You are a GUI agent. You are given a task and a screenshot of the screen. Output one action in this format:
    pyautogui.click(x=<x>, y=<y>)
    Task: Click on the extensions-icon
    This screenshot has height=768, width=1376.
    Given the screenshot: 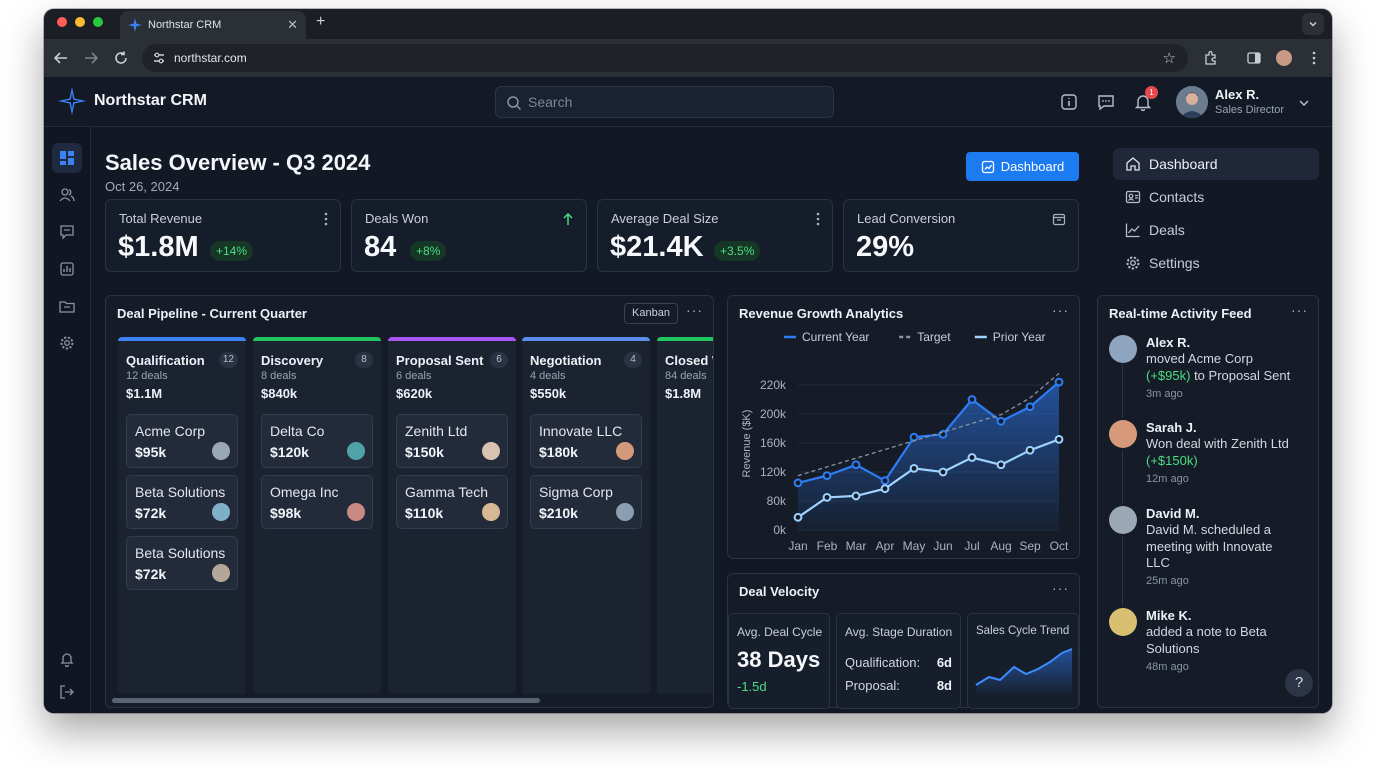 What is the action you would take?
    pyautogui.click(x=1211, y=58)
    